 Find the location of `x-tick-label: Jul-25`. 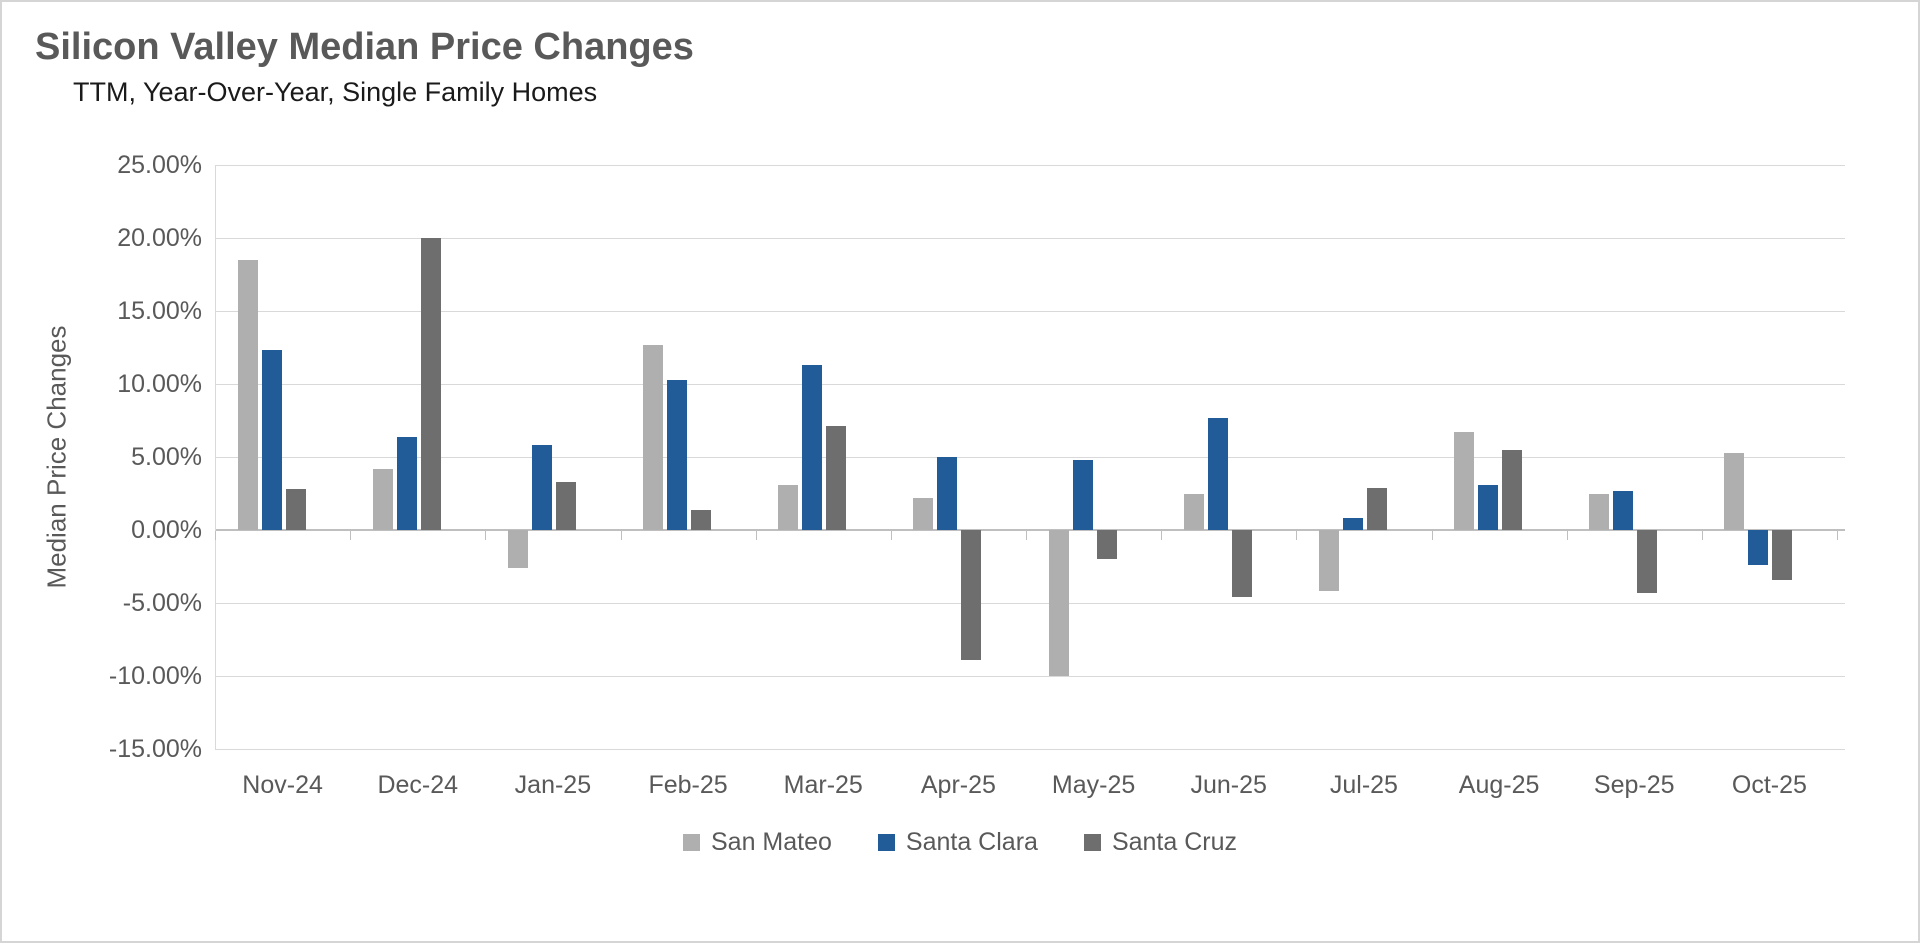

x-tick-label: Jul-25 is located at coordinates (1363, 785).